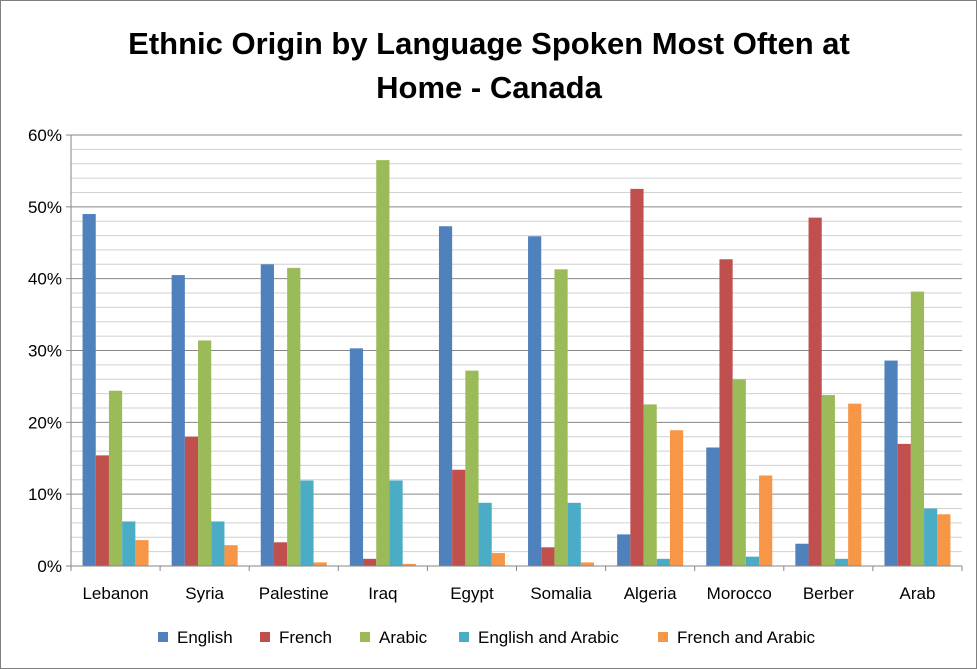 This screenshot has height=669, width=977. Describe the element at coordinates (489, 87) in the screenshot. I see `chart-title-line-2: Home - Canada` at that location.